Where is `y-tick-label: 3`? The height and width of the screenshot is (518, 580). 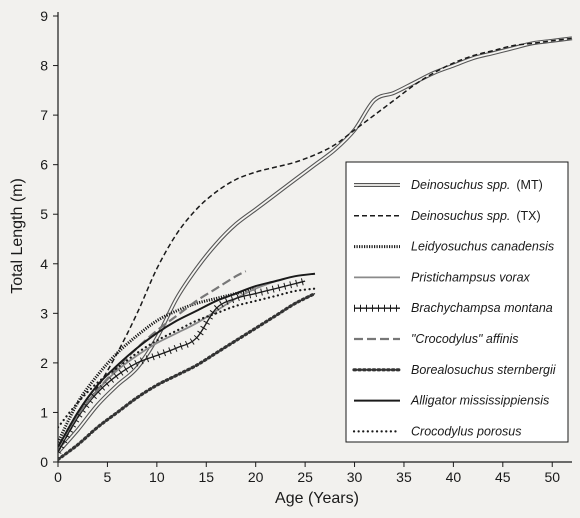
y-tick-label: 3 is located at coordinates (44, 313).